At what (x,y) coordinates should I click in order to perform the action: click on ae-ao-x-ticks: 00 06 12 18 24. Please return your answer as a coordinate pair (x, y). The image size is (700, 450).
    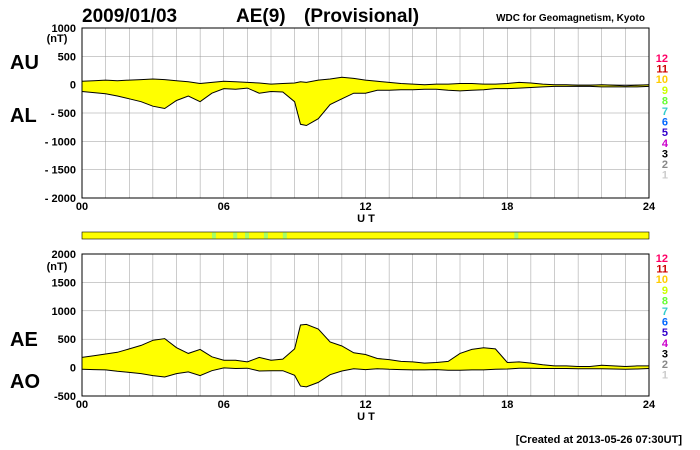
    Looking at the image, I should click on (366, 405).